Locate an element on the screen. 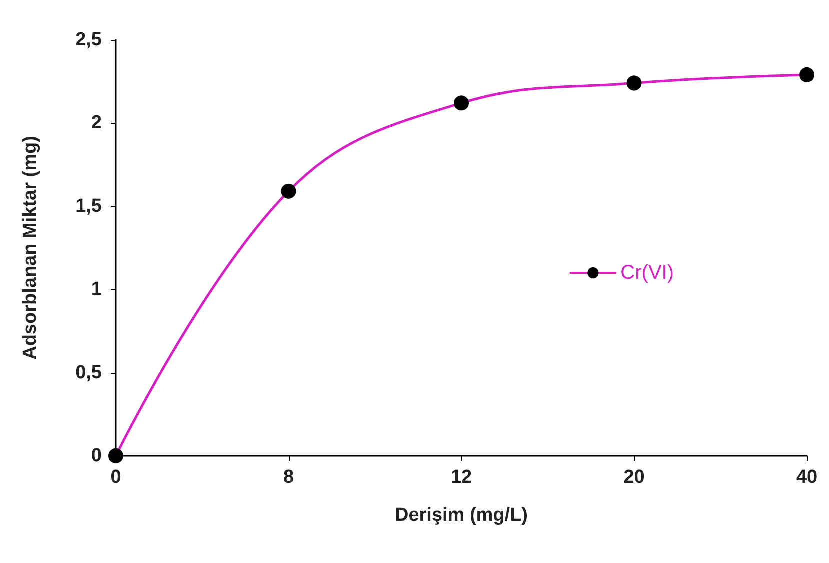 The height and width of the screenshot is (563, 829). y-tick-label: 2 is located at coordinates (96, 123).